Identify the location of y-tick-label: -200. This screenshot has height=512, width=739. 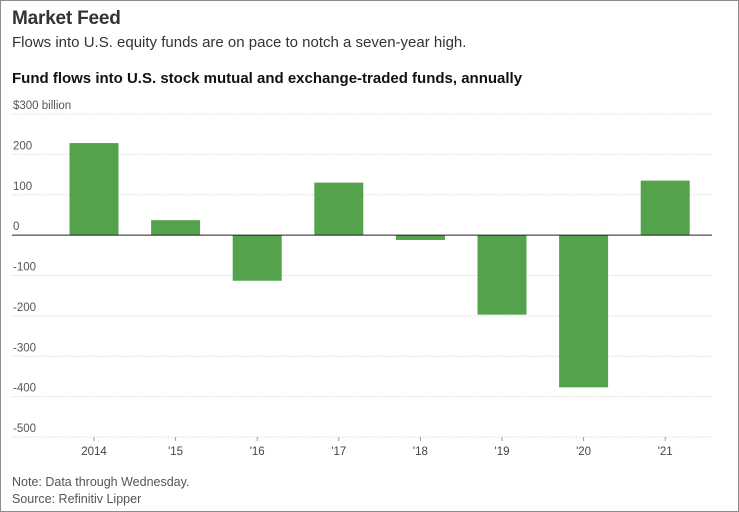
(24, 308).